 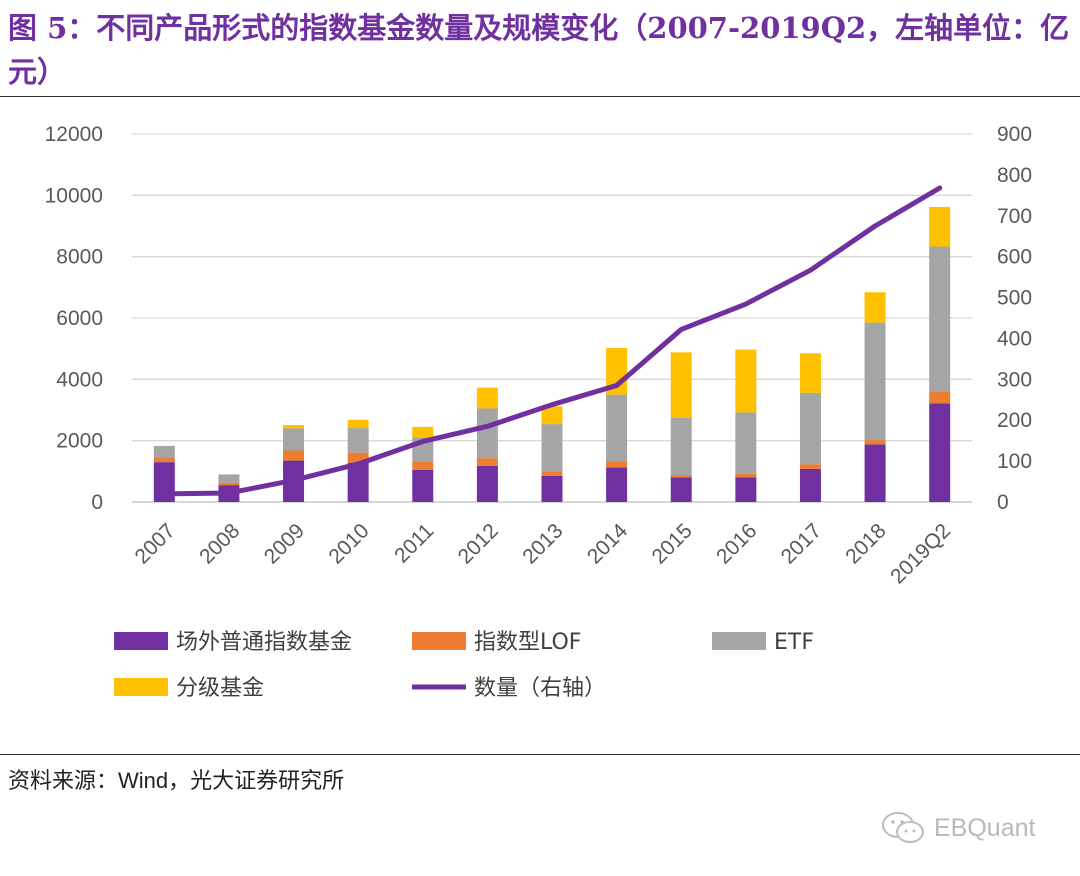 I want to click on right-tick-label: 400, so click(x=1014, y=338).